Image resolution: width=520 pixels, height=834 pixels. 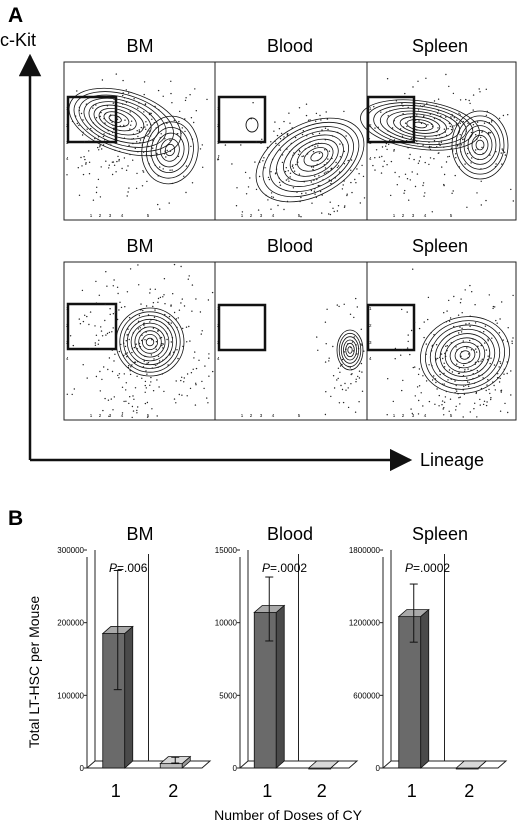 What do you see at coordinates (480, 145) in the screenshot?
I see `contour-r1-spleen-lobe` at bounding box center [480, 145].